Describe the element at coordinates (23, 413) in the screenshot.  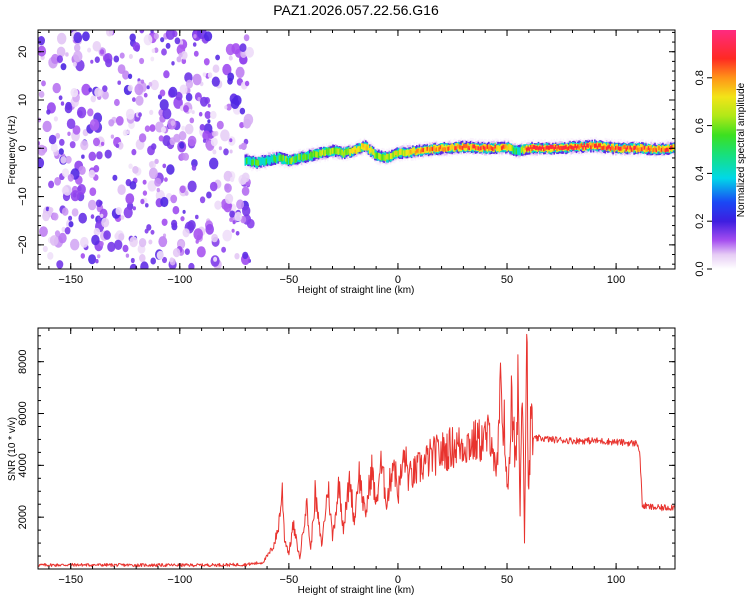
I see `y-tick-label: 6000` at that location.